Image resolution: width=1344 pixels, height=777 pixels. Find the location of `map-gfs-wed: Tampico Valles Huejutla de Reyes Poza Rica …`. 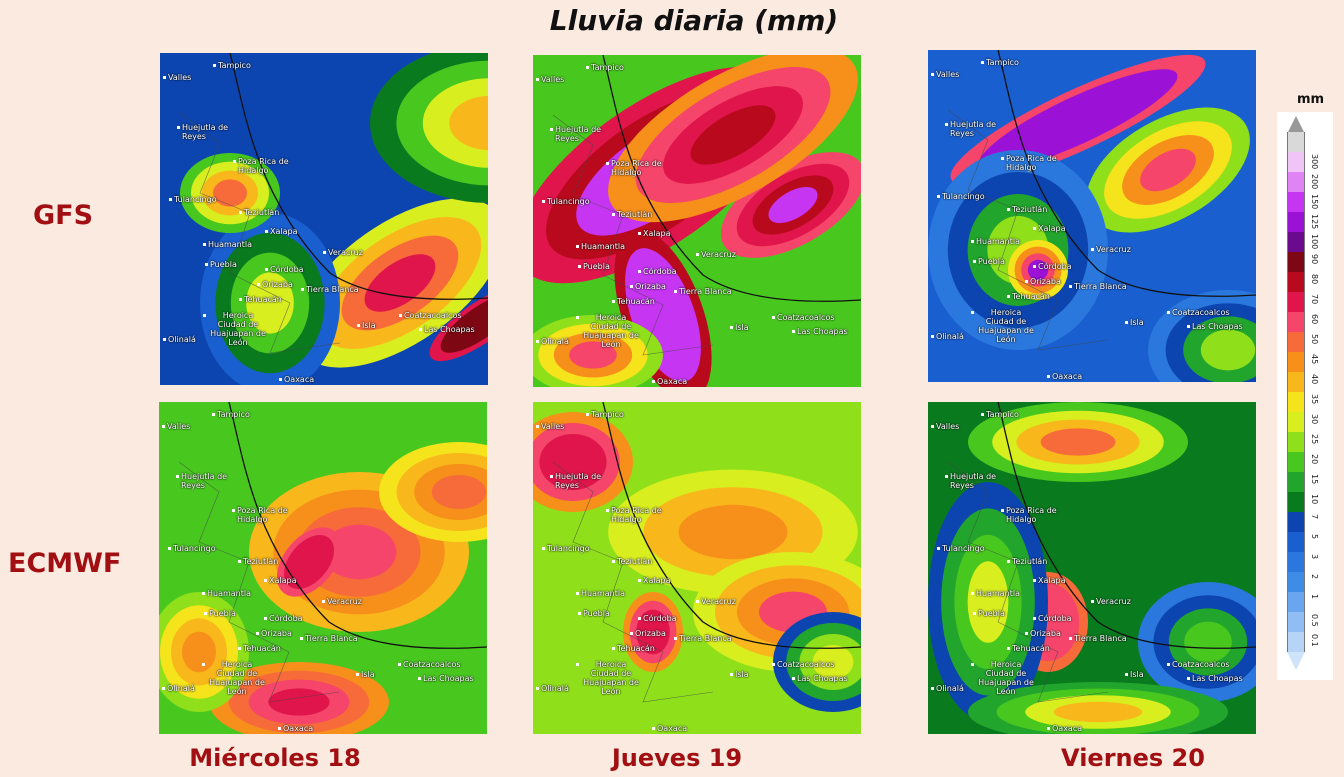

map-gfs-wed: Tampico Valles Huejutla de Reyes Poza Rica … is located at coordinates (324, 219).